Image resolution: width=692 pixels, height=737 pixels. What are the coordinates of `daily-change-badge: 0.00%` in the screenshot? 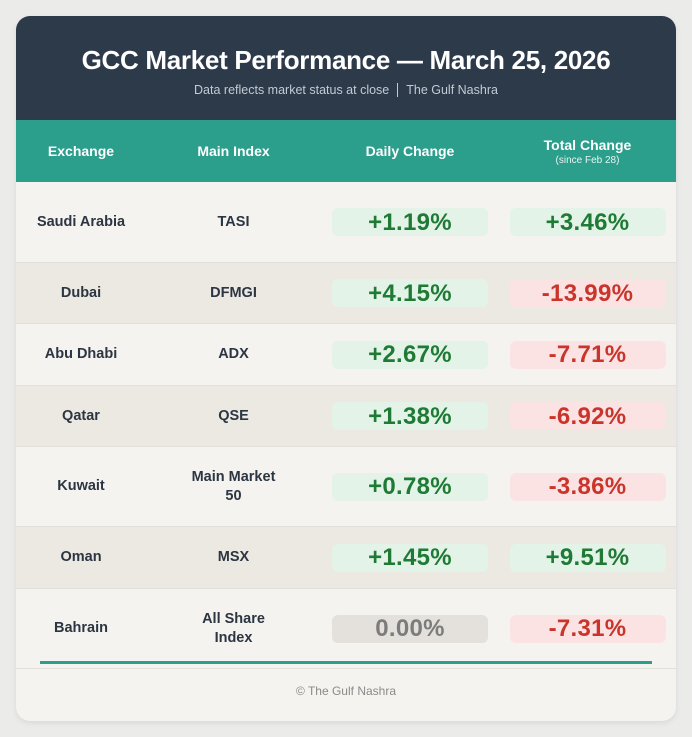 It's located at (410, 628).